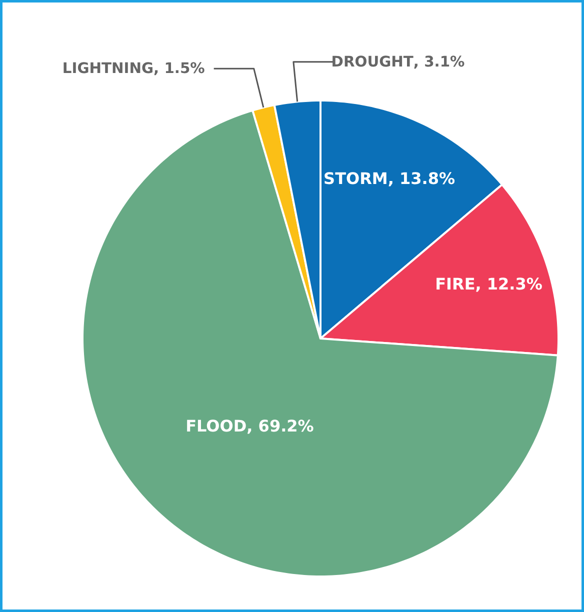 This screenshot has width=584, height=612. What do you see at coordinates (280, 426) in the screenshot?
I see `data-label: , 69.2%` at bounding box center [280, 426].